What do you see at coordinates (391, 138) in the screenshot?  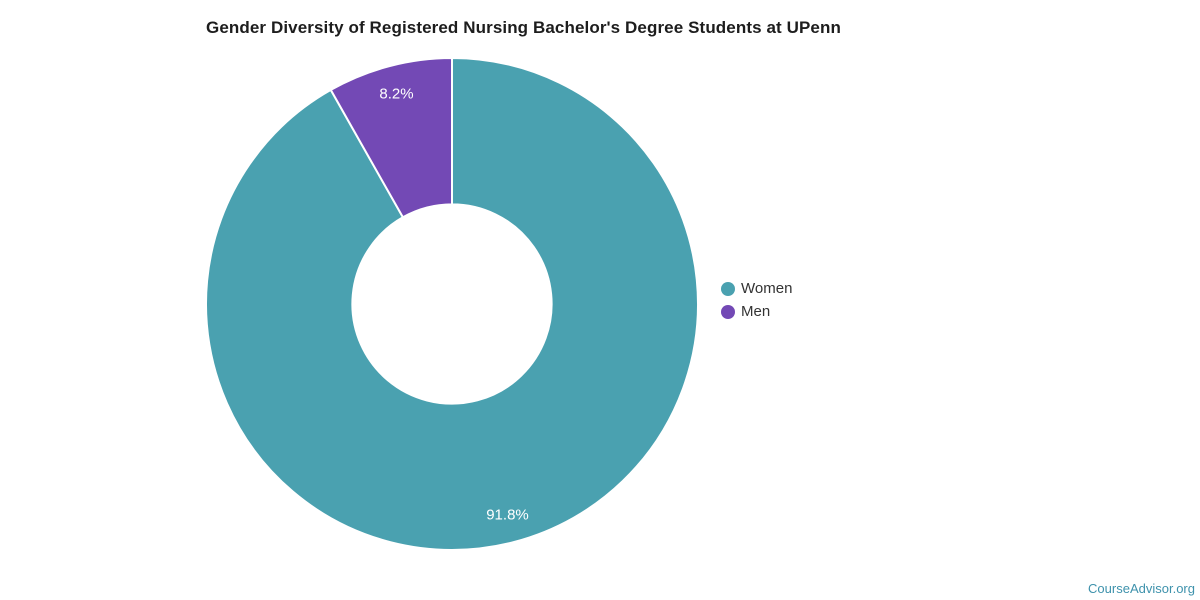 I see `pie-slice-men` at bounding box center [391, 138].